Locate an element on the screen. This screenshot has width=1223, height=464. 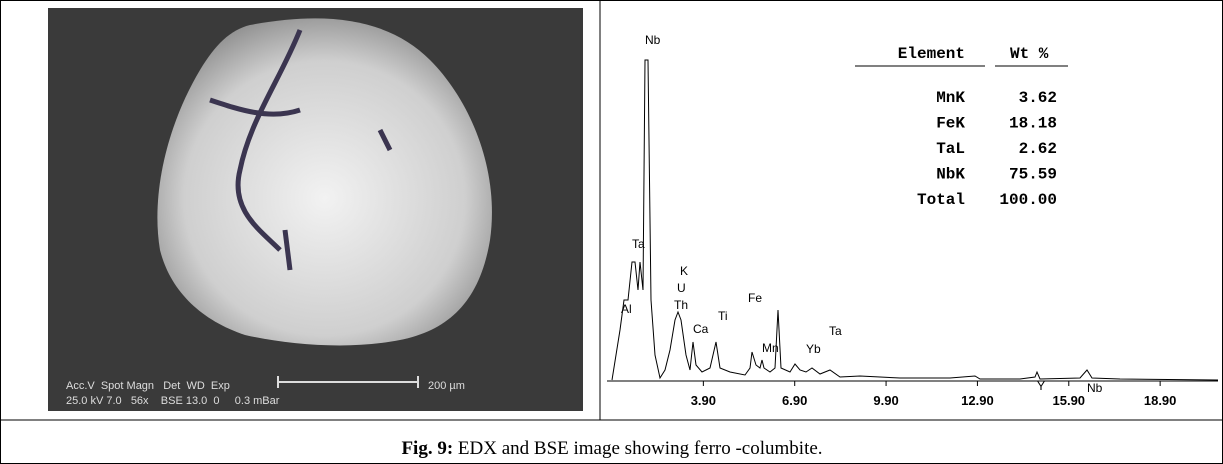
element-name: Total is located at coordinates (941, 200).